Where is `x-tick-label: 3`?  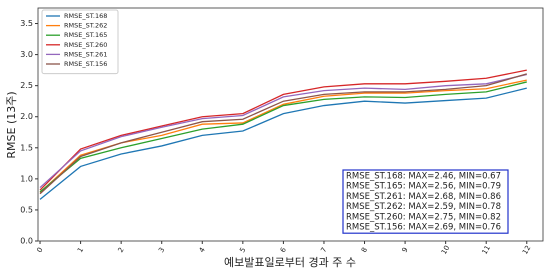
x-tick-label: 3 is located at coordinates (161, 250).